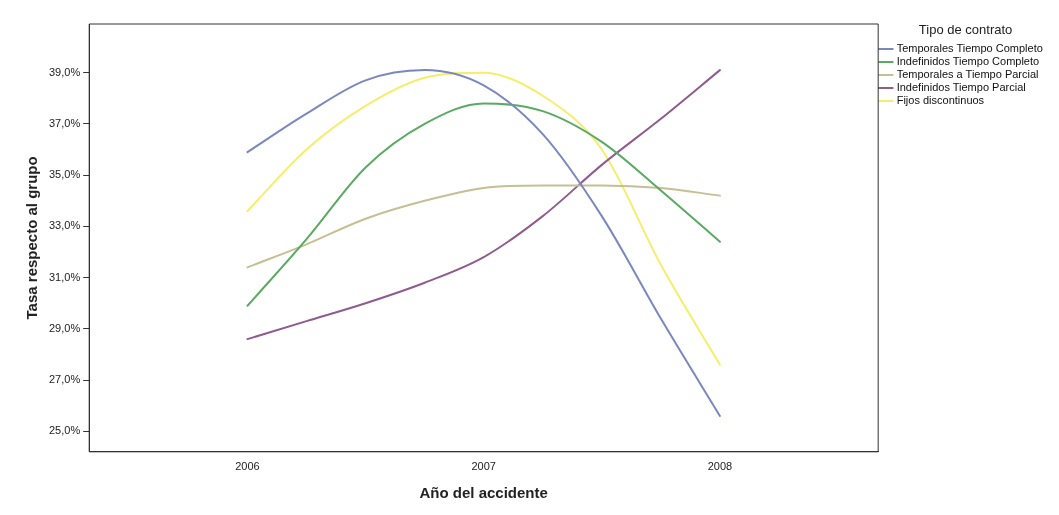 The height and width of the screenshot is (515, 1059). What do you see at coordinates (969, 48) in the screenshot?
I see `legend-label: Temporales Tiempo Completo` at bounding box center [969, 48].